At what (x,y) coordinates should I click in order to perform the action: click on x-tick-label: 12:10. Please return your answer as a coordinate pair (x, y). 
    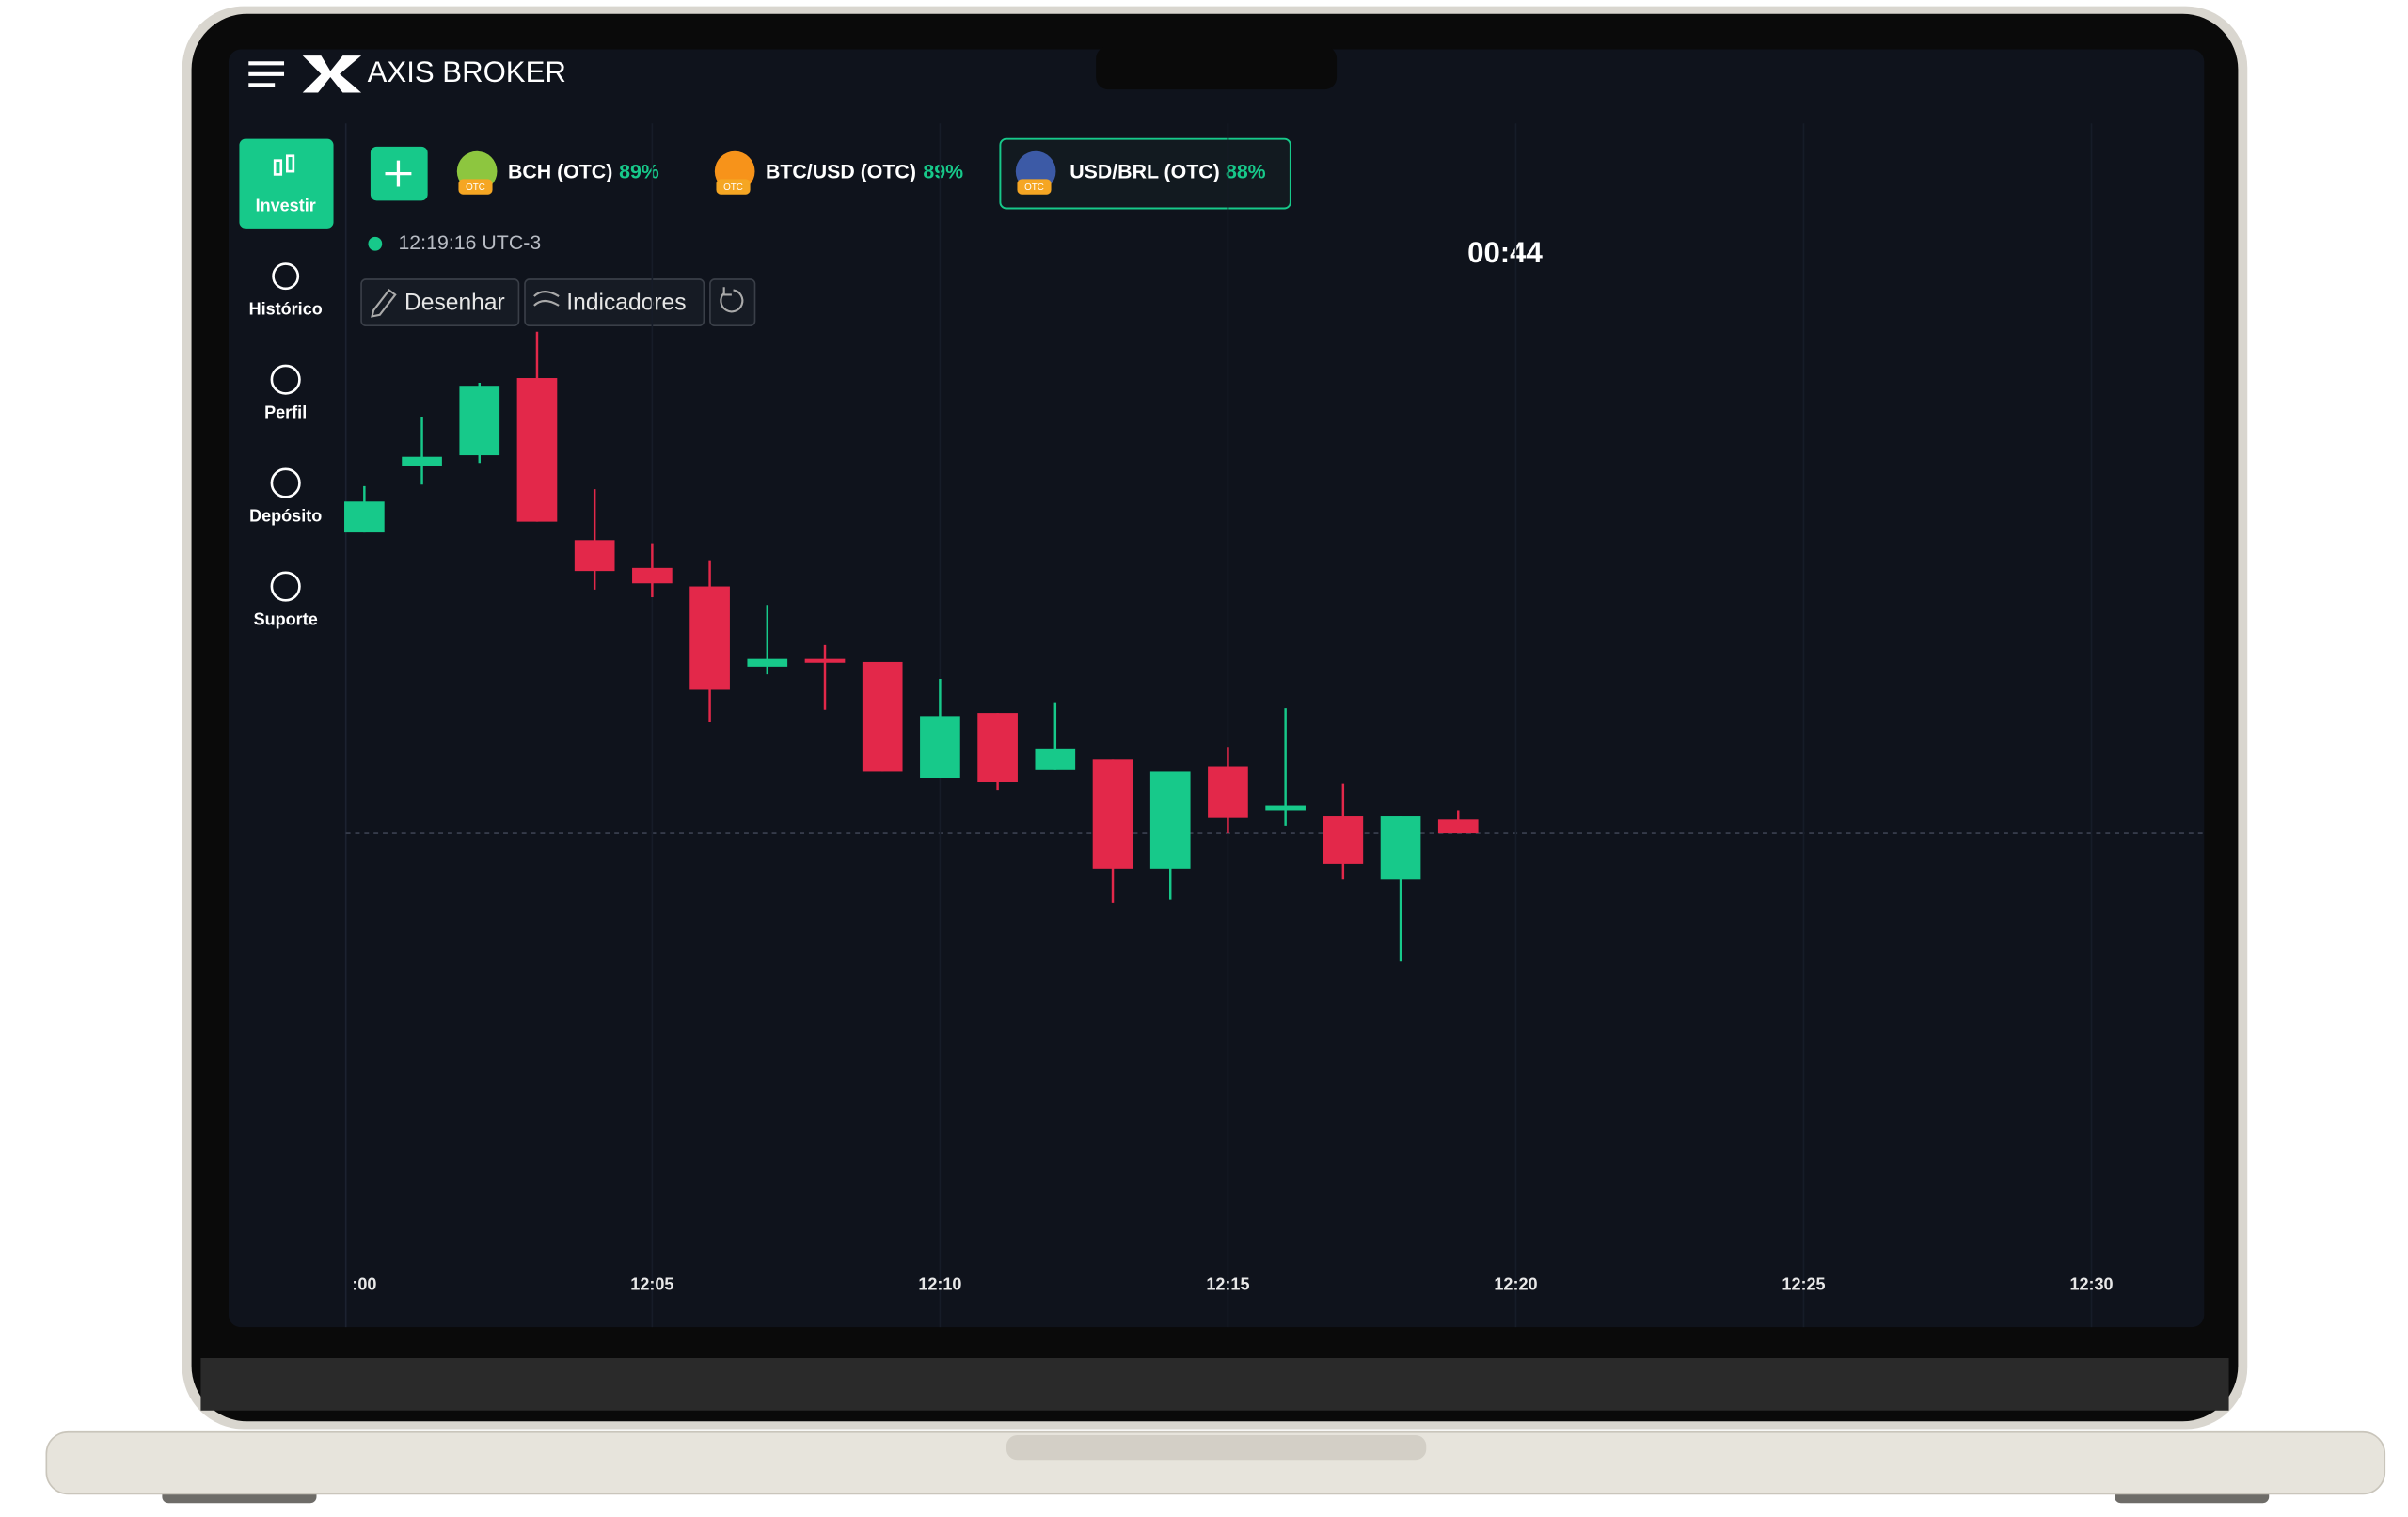
    Looking at the image, I should click on (940, 1284).